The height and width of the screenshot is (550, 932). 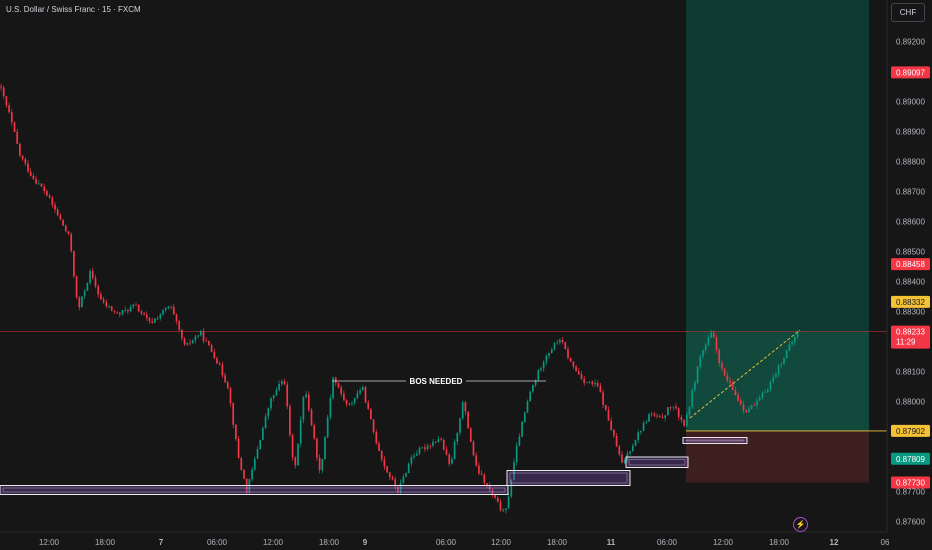 What do you see at coordinates (777, 166) in the screenshot?
I see `position-target-zone-upper` at bounding box center [777, 166].